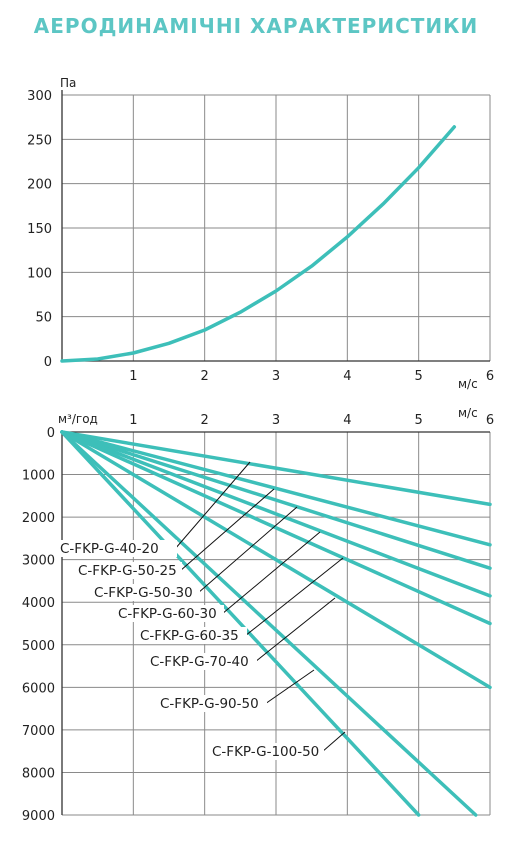 This screenshot has width=512, height=848. Describe the element at coordinates (43, 318) in the screenshot. I see `y-tick-label: 50` at that location.